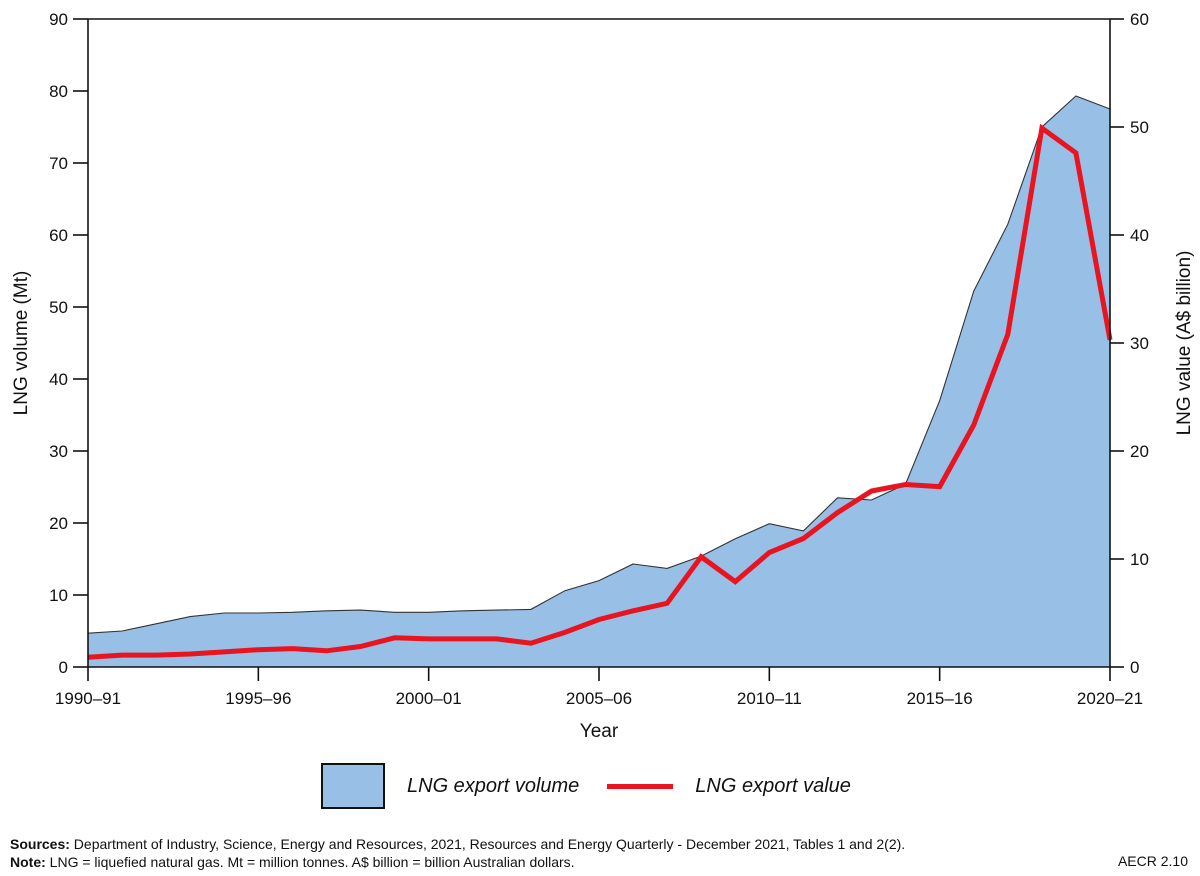  Describe the element at coordinates (40, 844) in the screenshot. I see `sources-label: Sources:` at that location.